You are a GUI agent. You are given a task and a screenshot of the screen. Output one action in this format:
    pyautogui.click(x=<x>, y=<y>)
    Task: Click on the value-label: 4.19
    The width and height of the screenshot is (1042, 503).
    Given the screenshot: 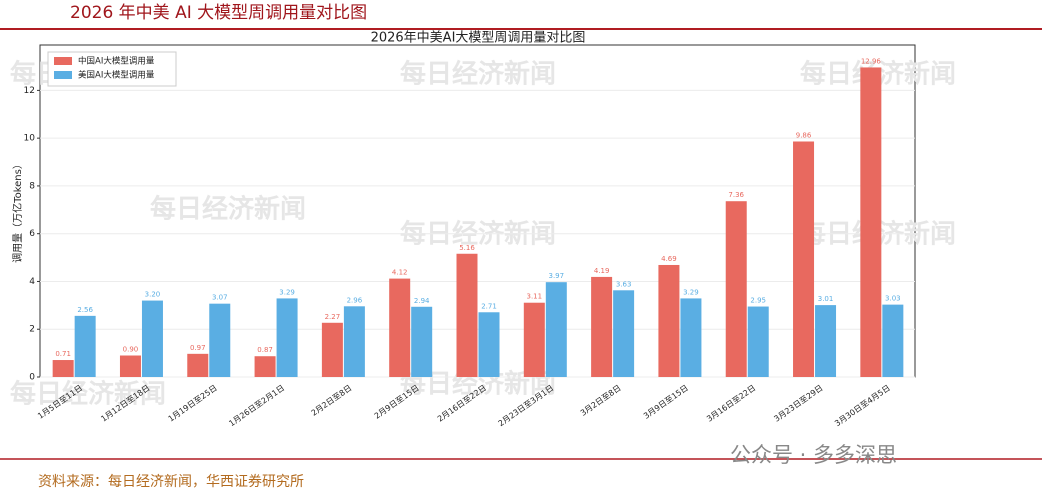 What is the action you would take?
    pyautogui.click(x=602, y=271)
    